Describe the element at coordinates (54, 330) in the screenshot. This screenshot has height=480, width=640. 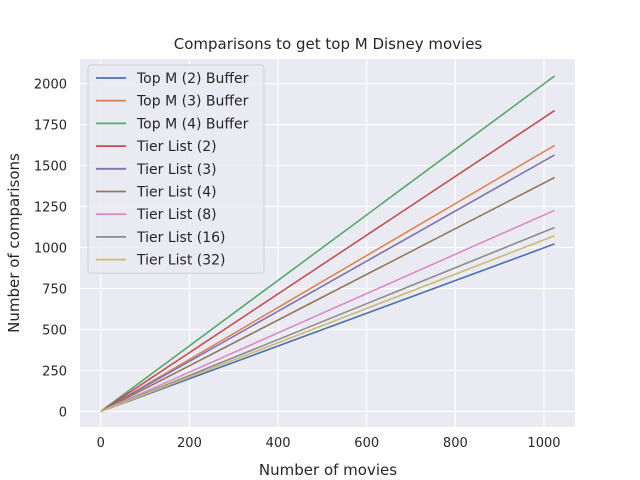
I see `y-tick-label: 500` at that location.